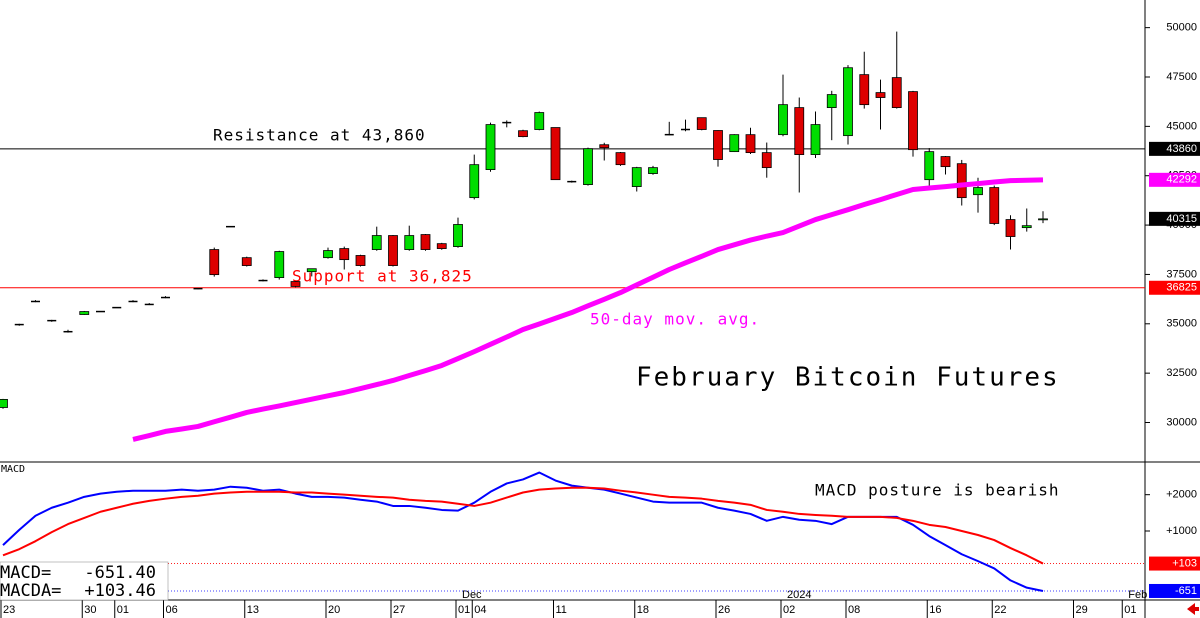 Image resolution: width=1200 pixels, height=618 pixels. Describe the element at coordinates (1137, 595) in the screenshot. I see `x-period-label: Feb` at that location.